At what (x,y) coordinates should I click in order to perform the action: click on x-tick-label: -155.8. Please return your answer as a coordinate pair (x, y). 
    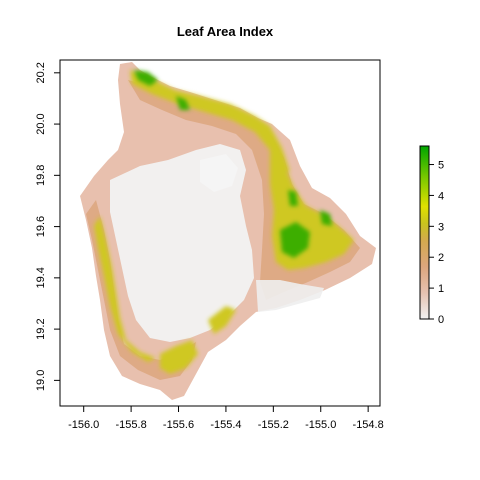
    Looking at the image, I should click on (131, 425).